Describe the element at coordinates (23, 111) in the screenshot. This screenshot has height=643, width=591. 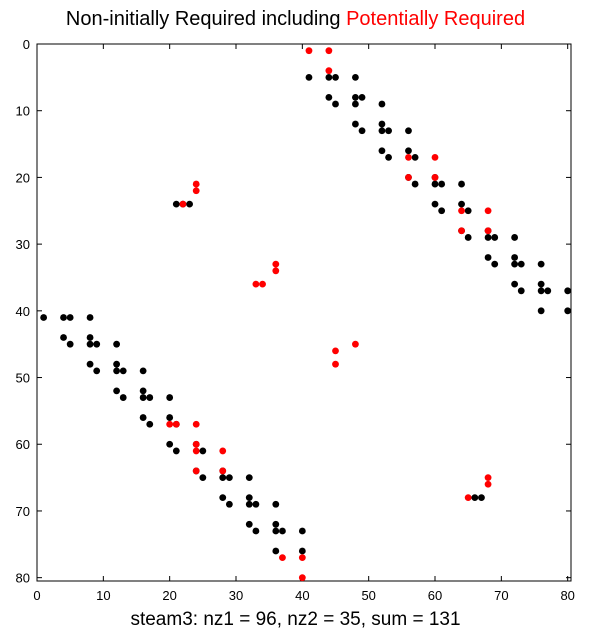
I see `y-tick-label: 10` at that location.